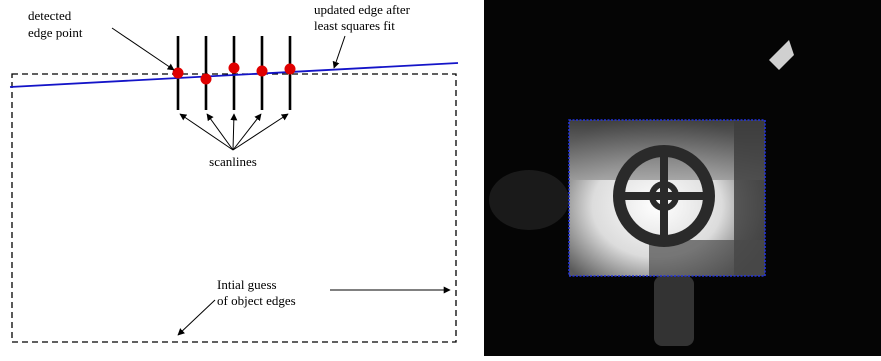 The width and height of the screenshot is (881, 361). Describe the element at coordinates (354, 25) in the screenshot. I see `label-updated-line2: least squares fit` at that location.